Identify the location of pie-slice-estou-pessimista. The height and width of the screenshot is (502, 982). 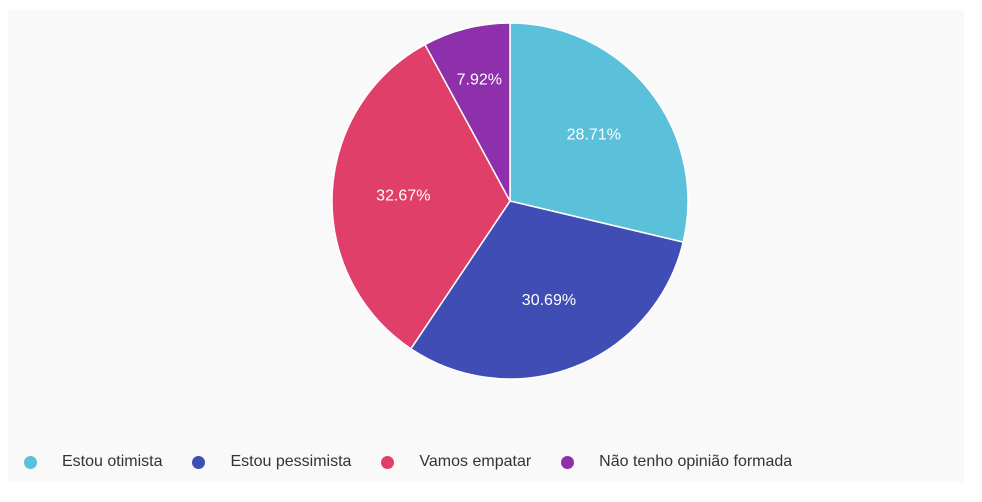
(547, 290).